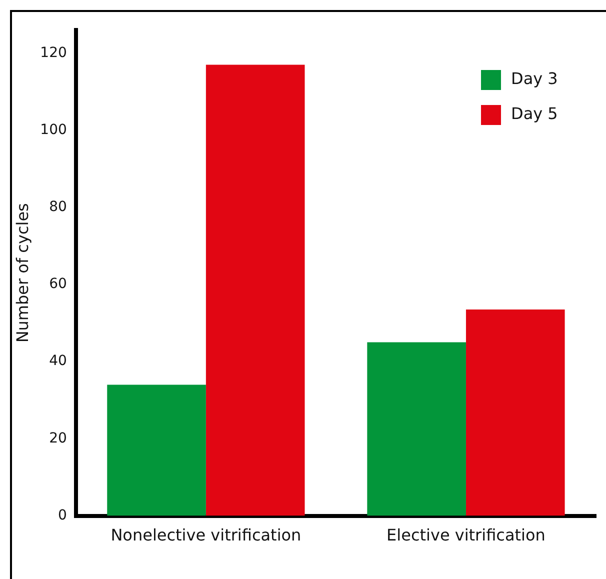  Describe the element at coordinates (206, 535) in the screenshot. I see `x-tick-label: Nonelective vitrification` at that location.